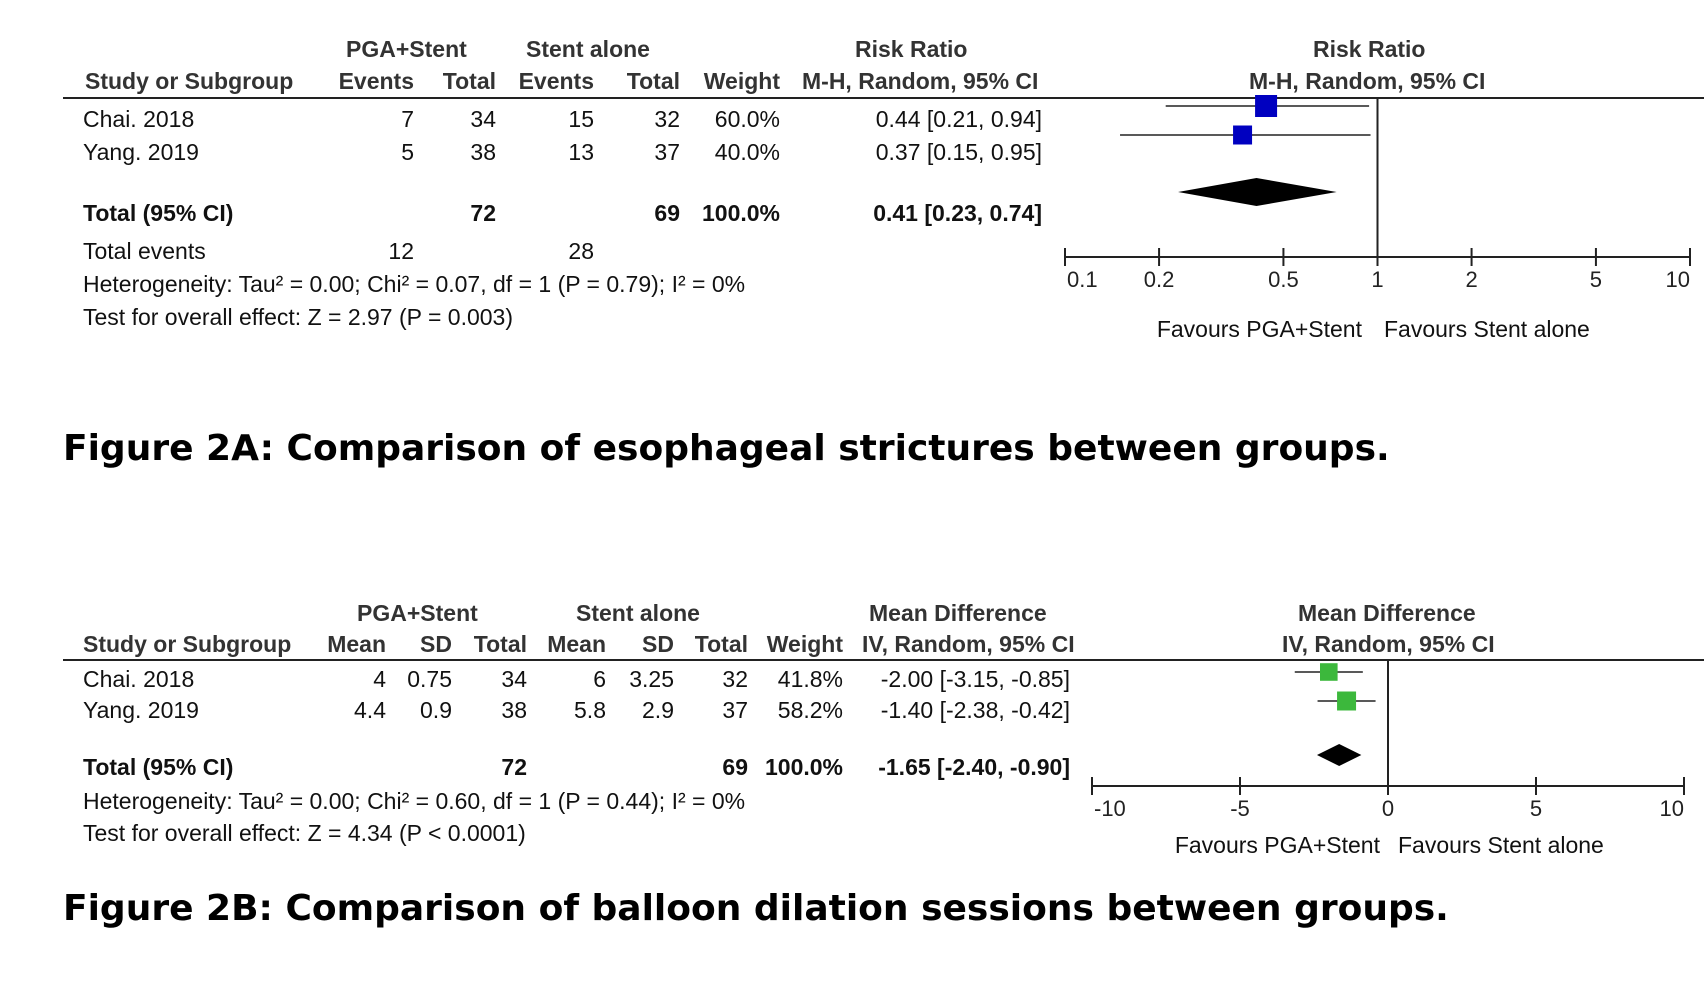 The width and height of the screenshot is (1704, 1008). Describe the element at coordinates (958, 119) in the screenshot. I see `ci-value: 0.44 [0.21, 0.94]` at that location.